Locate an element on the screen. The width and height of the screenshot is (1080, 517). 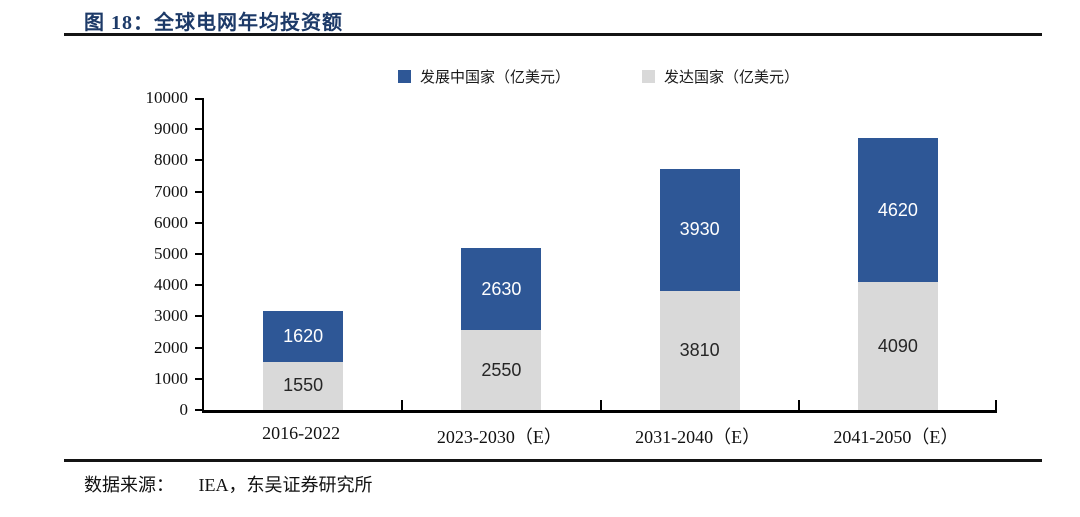
source-text: IEA，东吴证券研究所 is located at coordinates (285, 485).